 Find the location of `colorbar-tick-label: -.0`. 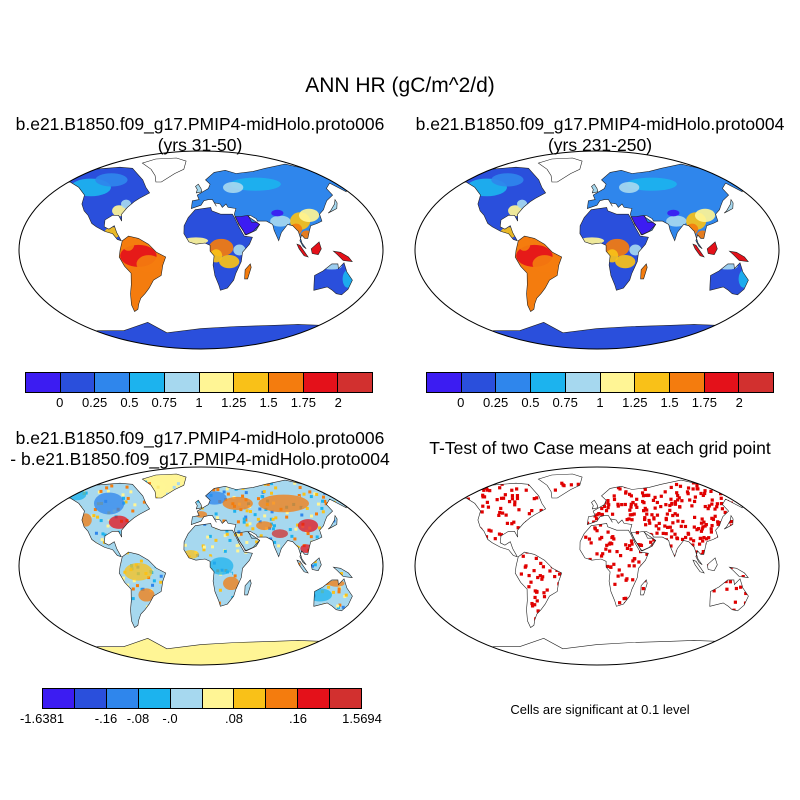

colorbar-tick-label: -.0 is located at coordinates (170, 718).